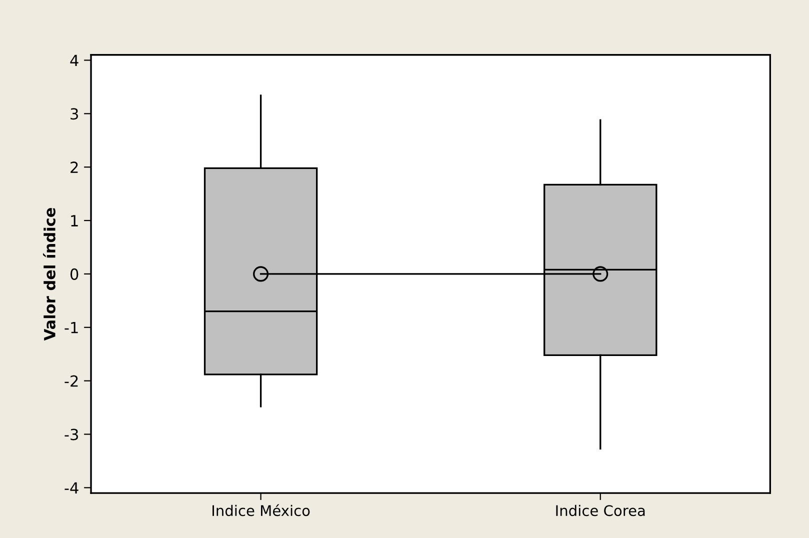 The image size is (809, 538). What do you see at coordinates (74, 167) in the screenshot?
I see `y-tick-label: 2` at bounding box center [74, 167].